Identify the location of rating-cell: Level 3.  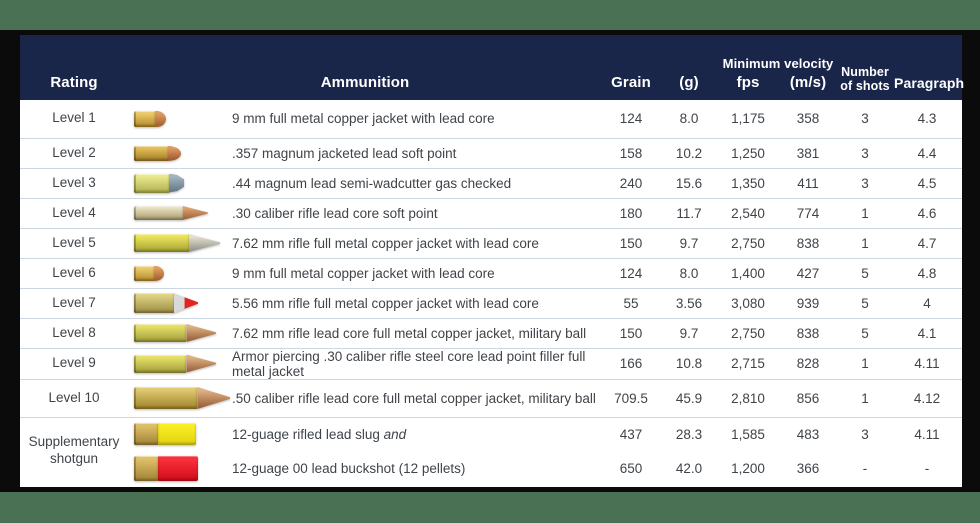
(74, 182).